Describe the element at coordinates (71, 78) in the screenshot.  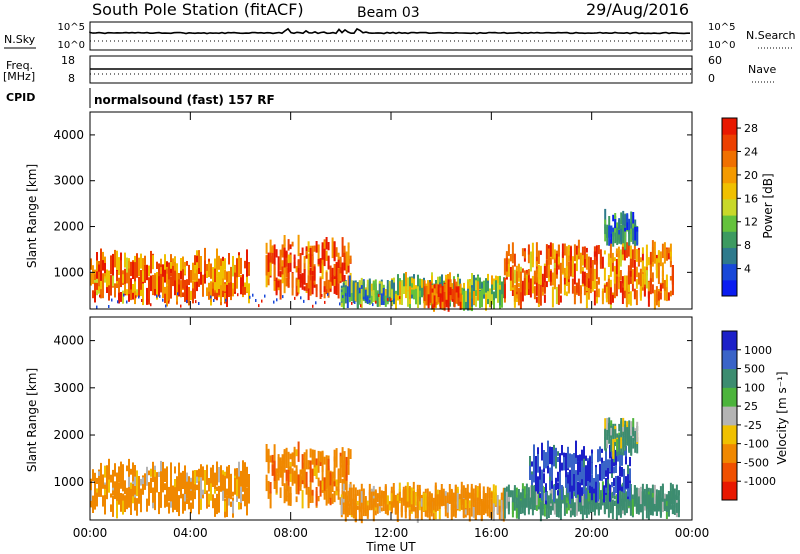
I see `freq-tick-1: 8` at that location.